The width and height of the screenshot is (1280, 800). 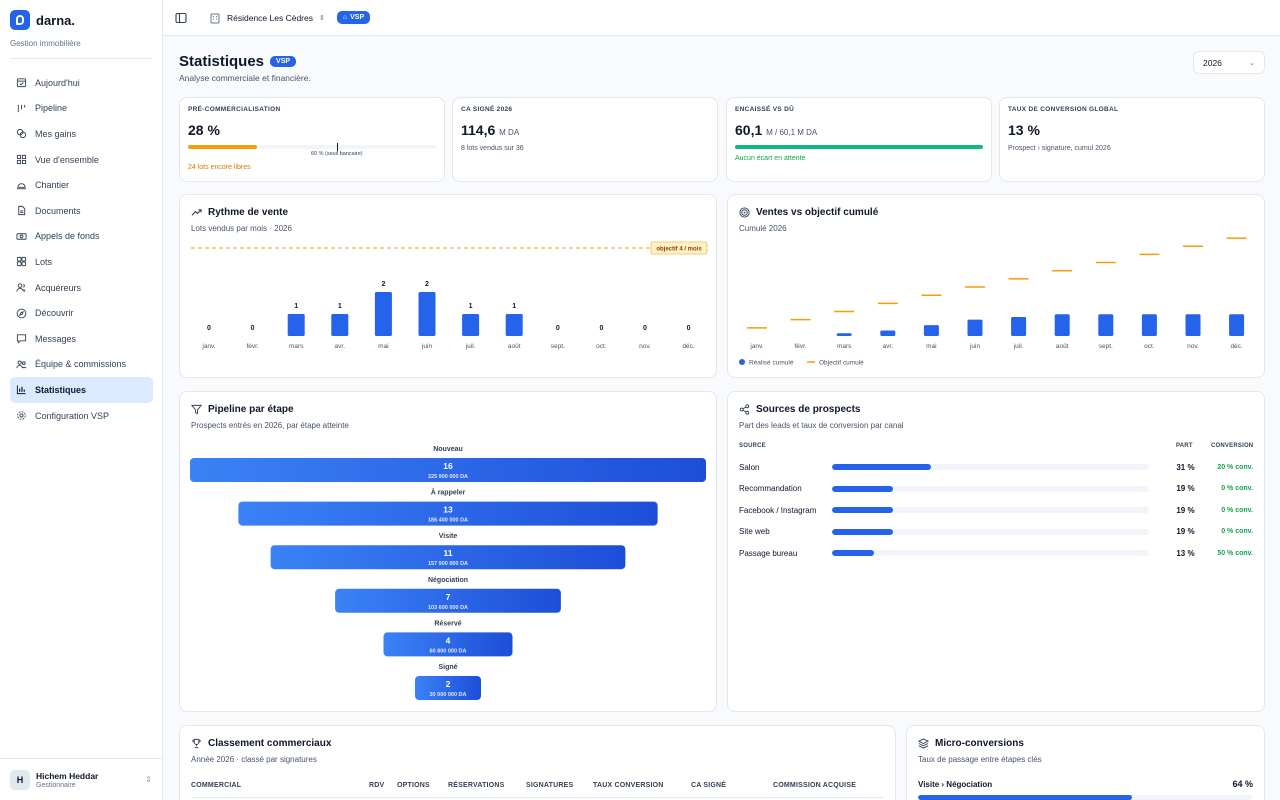 I want to click on sidebar-item-statistiques: Statistiques, so click(x=81, y=390).